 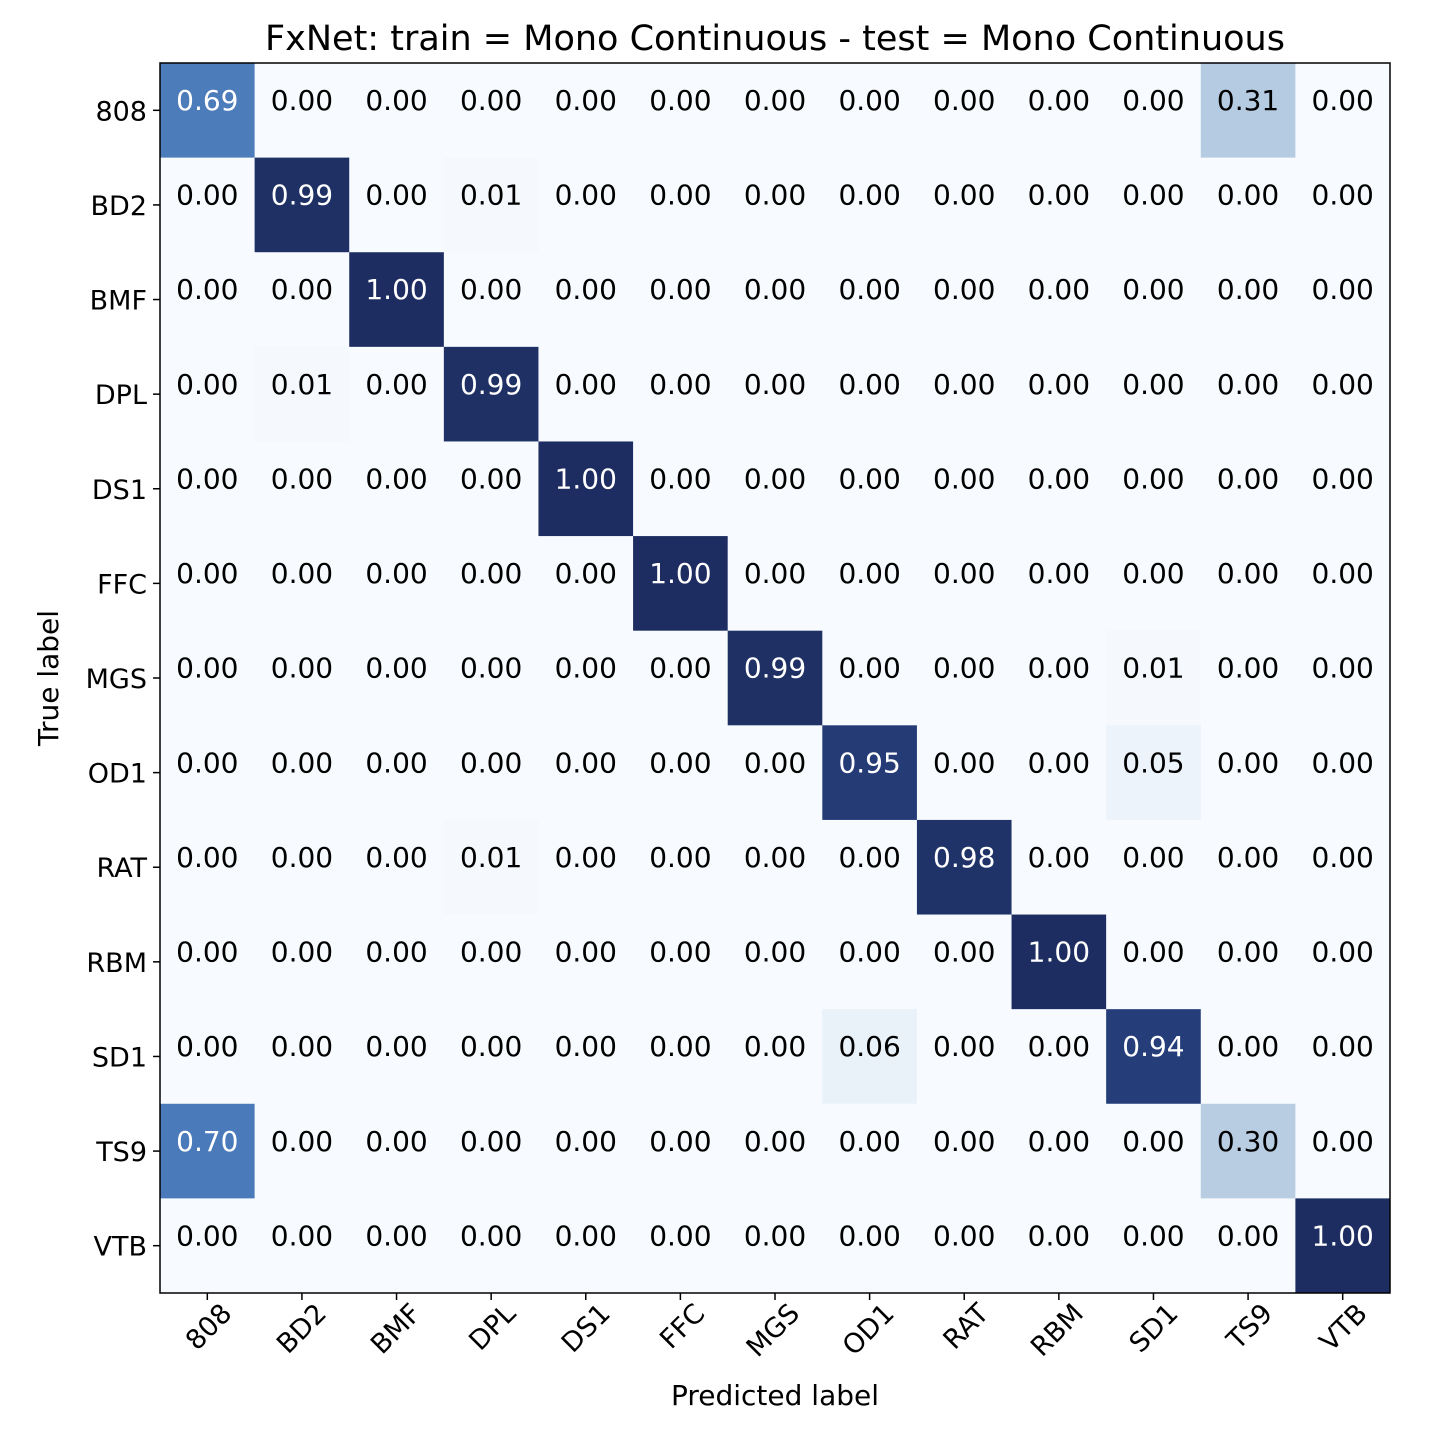 I want to click on heatmap-cell-RAT-TS9, so click(x=1248, y=867).